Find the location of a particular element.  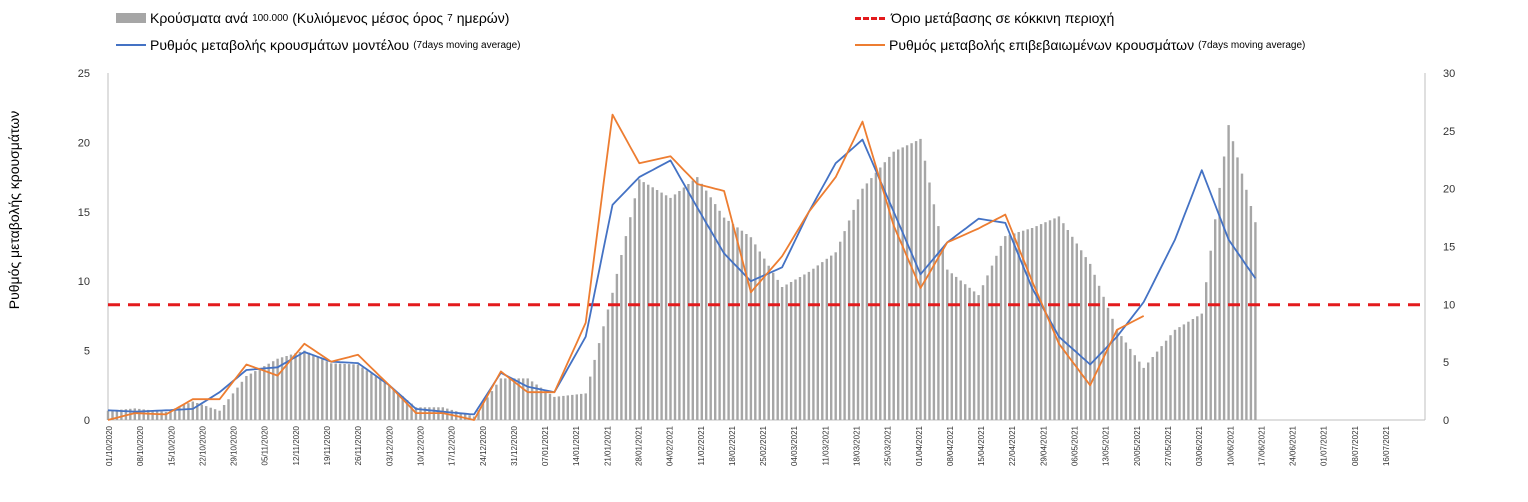

legend-model-small: (7days moving average) is located at coordinates (467, 45).